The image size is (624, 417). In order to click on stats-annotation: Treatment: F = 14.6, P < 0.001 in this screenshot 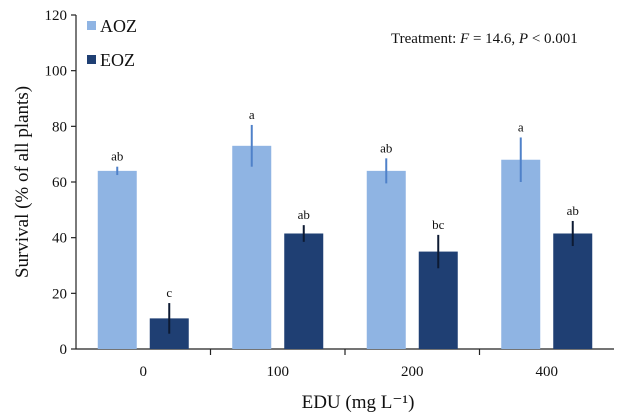, I will do `click(484, 39)`.